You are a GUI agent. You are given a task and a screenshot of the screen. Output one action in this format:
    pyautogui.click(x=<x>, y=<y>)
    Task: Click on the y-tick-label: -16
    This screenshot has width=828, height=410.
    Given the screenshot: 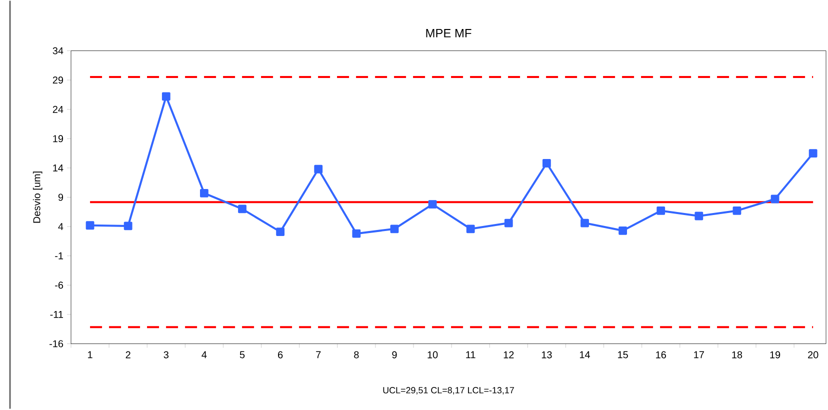 What is the action you would take?
    pyautogui.click(x=57, y=344)
    